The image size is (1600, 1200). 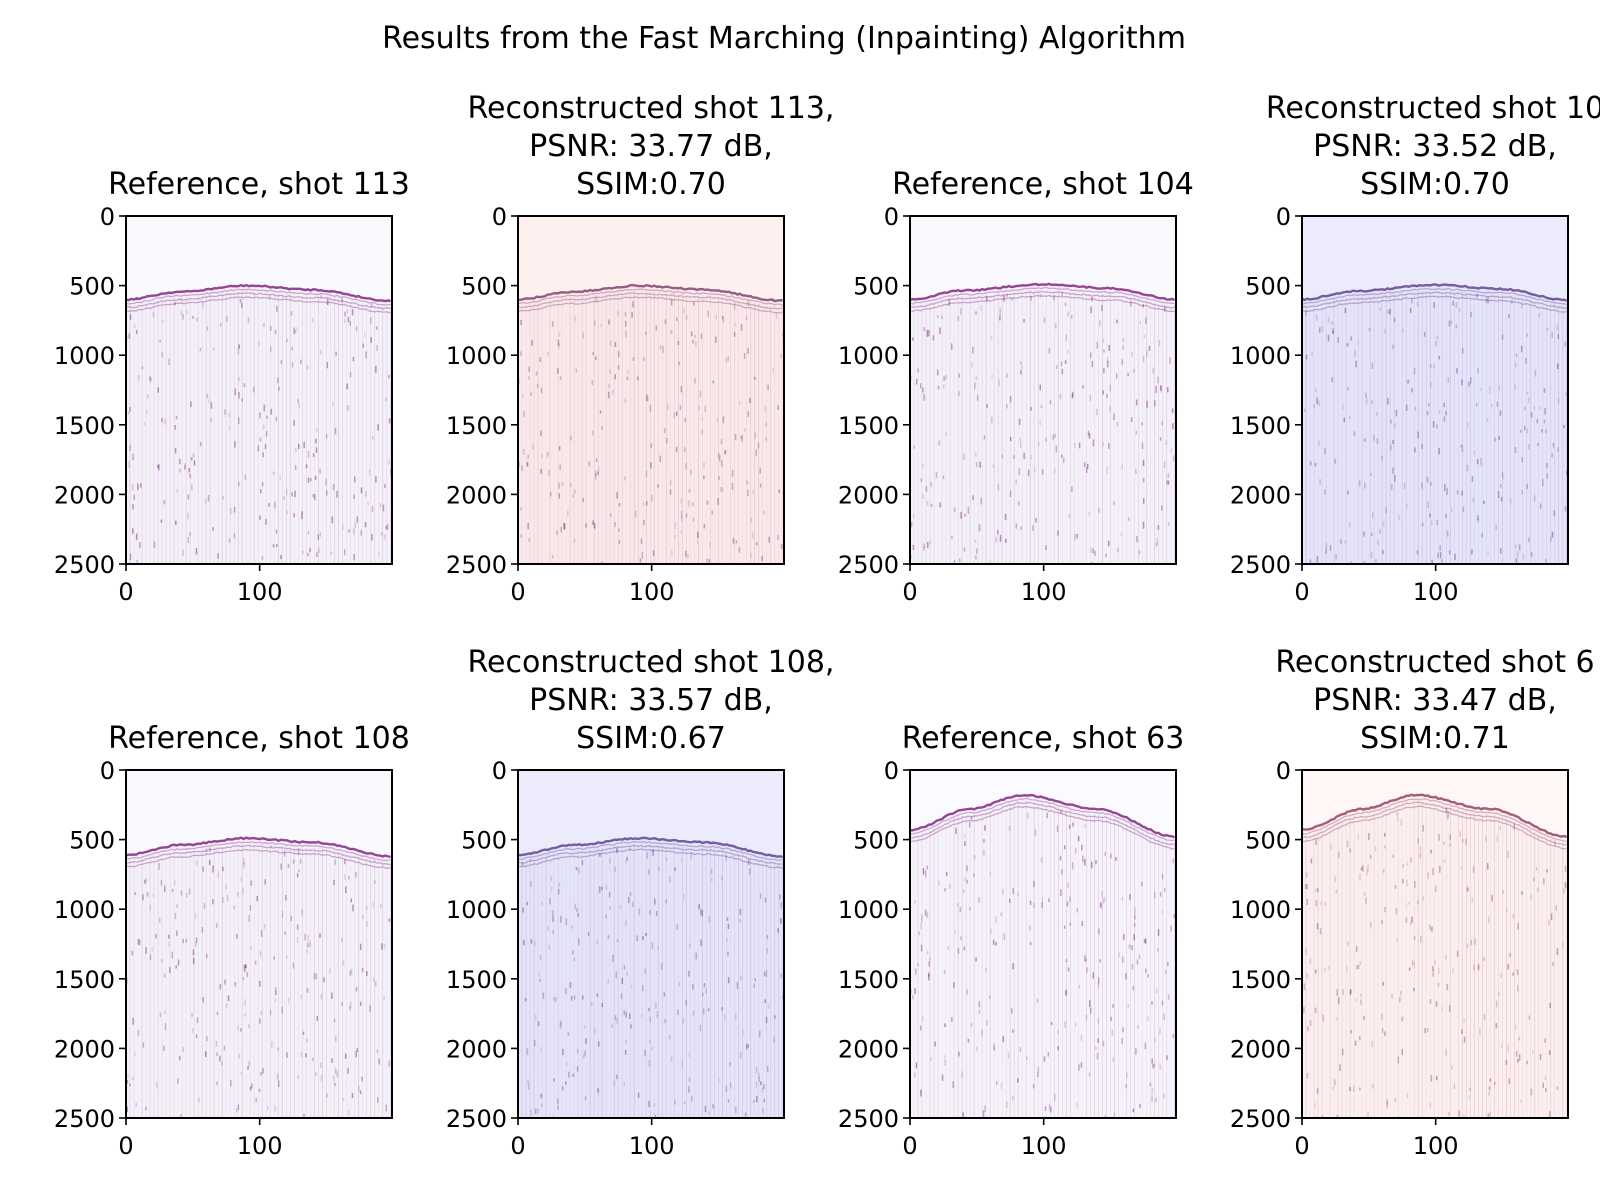 What do you see at coordinates (1044, 1146) in the screenshot?
I see `x-tick-label: 100` at bounding box center [1044, 1146].